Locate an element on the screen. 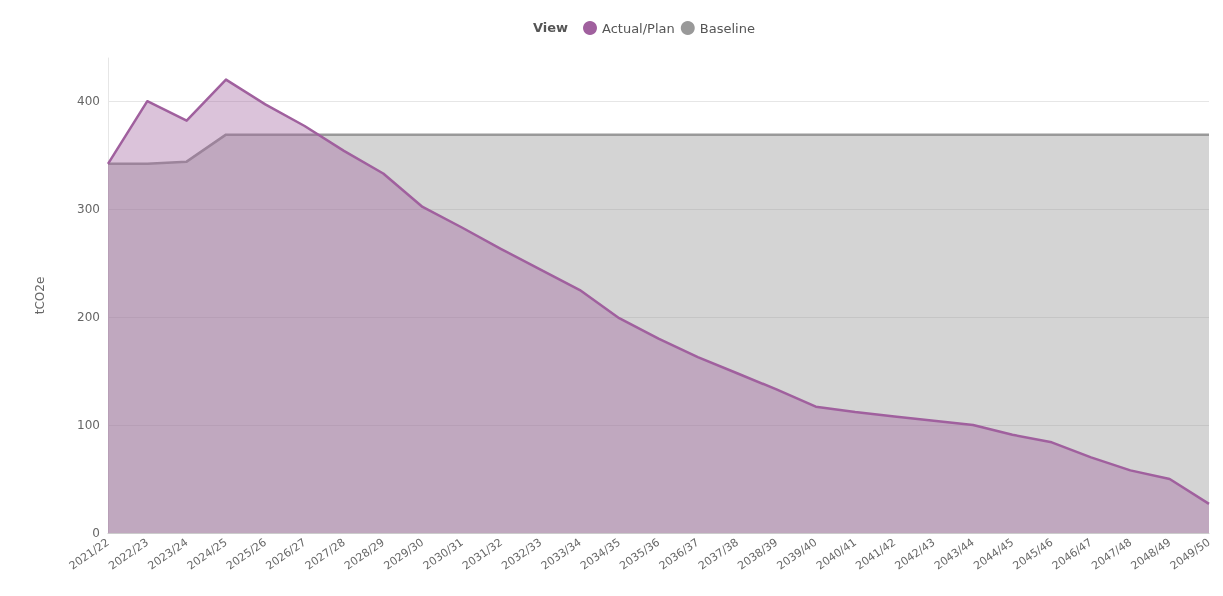  y-tick-label: 100 is located at coordinates (88, 425).